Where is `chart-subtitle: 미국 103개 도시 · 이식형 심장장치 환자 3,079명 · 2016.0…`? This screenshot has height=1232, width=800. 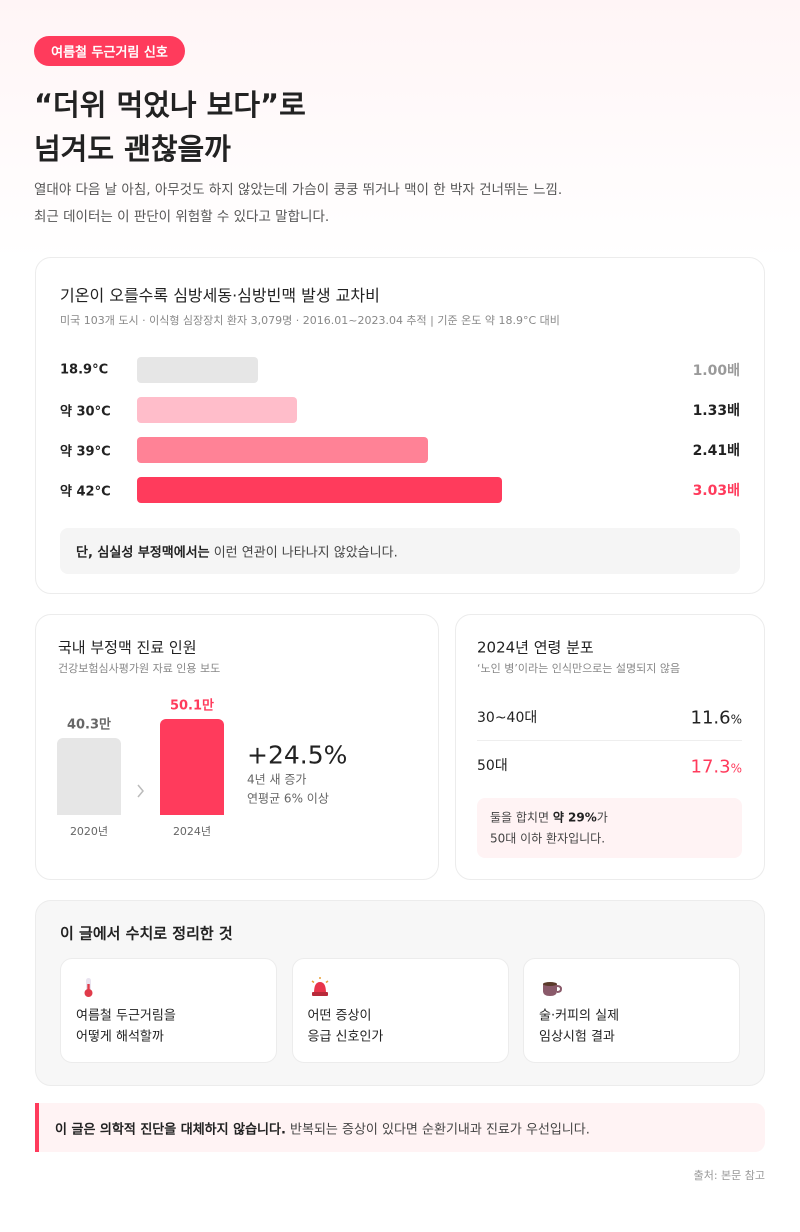 chart-subtitle: 미국 103개 도시 · 이식형 심장장치 환자 3,079명 · 2016.0… is located at coordinates (310, 320).